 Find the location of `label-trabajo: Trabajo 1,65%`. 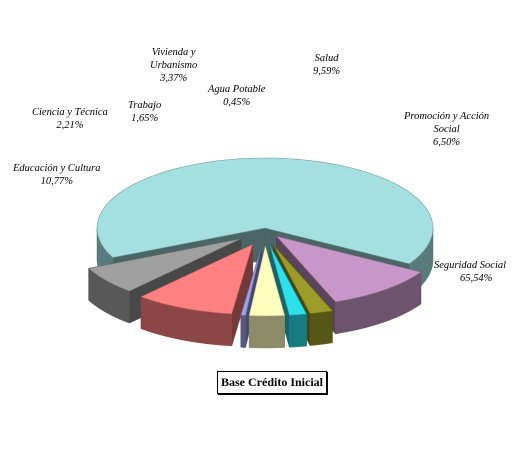

label-trabajo: Trabajo 1,65% is located at coordinates (145, 112).